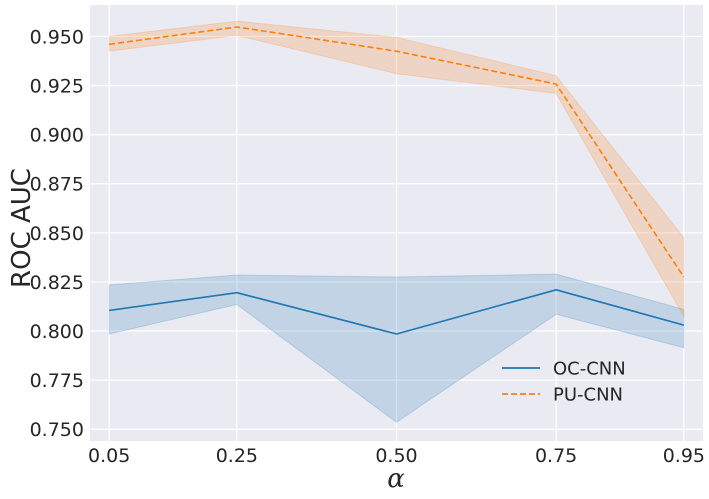  I want to click on x-axis-label: α, so click(396, 479).